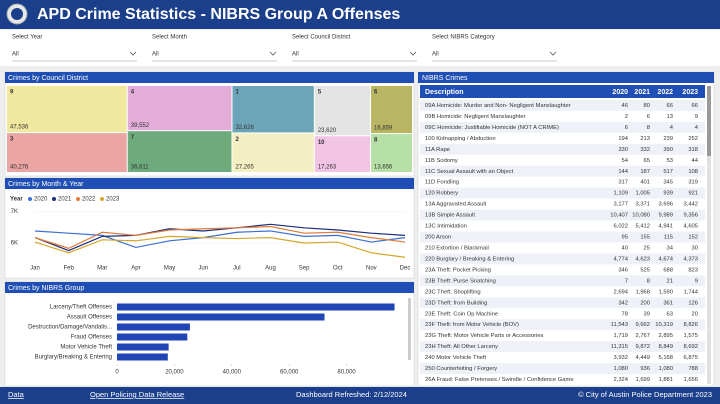 This screenshot has height=404, width=720. What do you see at coordinates (690, 347) in the screenshot?
I see `table-cell: 8,692` at bounding box center [690, 347].